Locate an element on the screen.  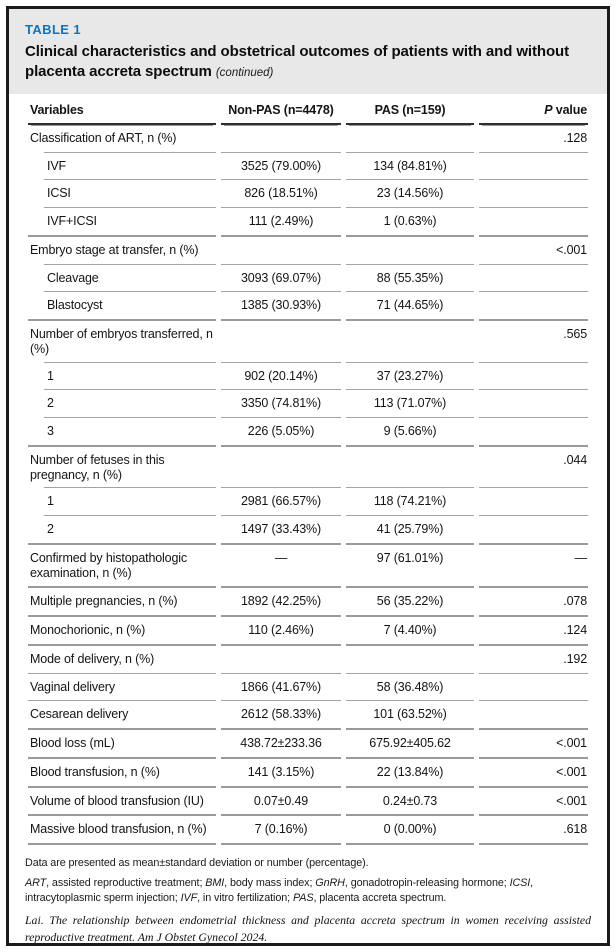
pas-value-cell: 97 (61.01%) is located at coordinates (410, 567).